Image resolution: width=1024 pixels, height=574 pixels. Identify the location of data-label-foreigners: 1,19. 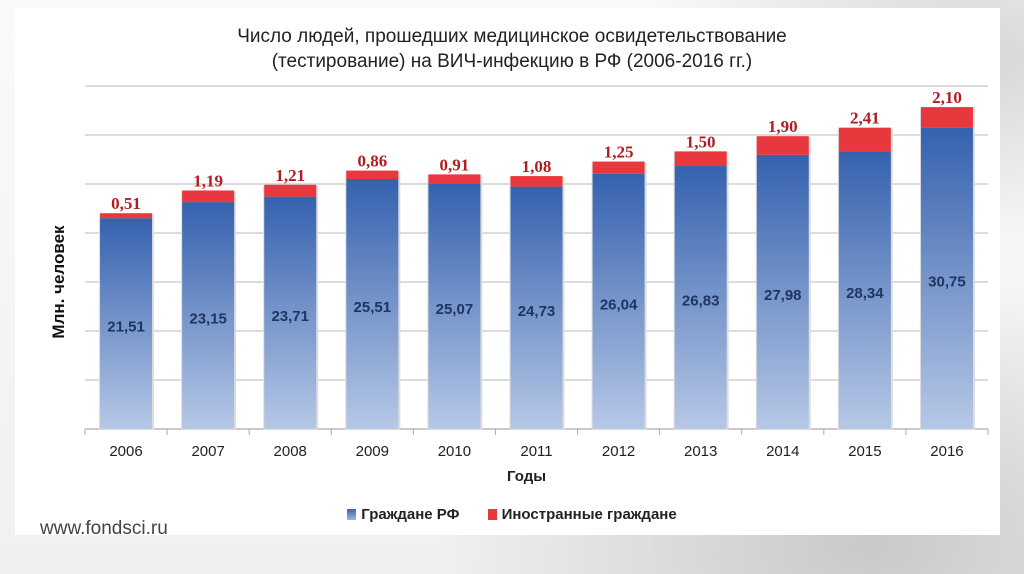
(208, 180).